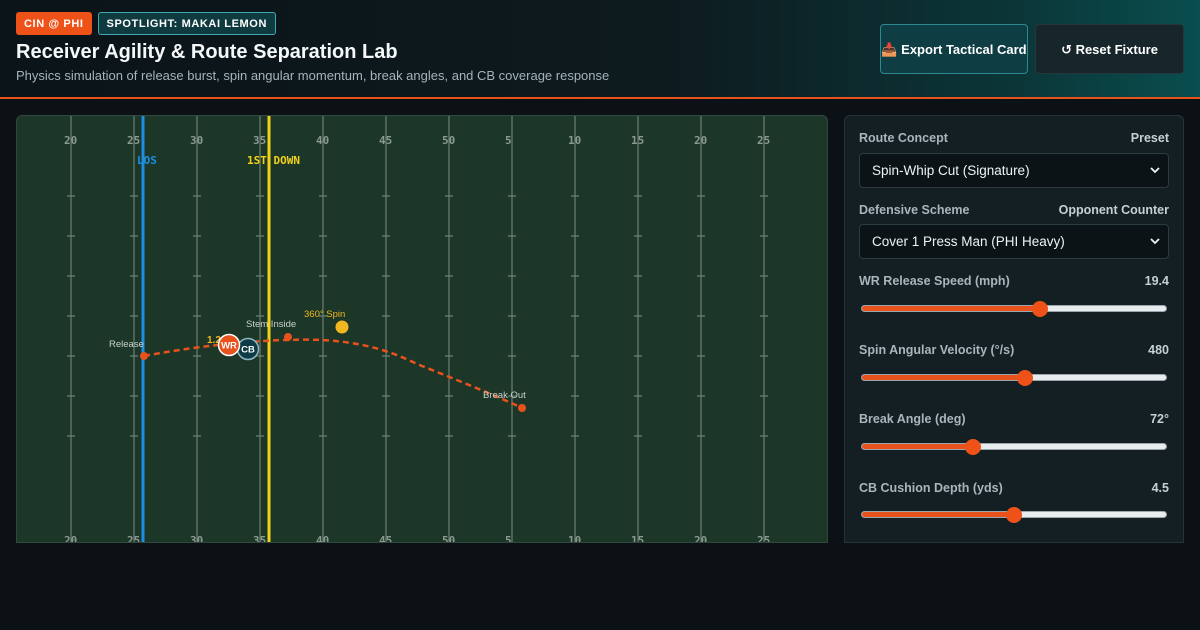  What do you see at coordinates (1113, 210) in the screenshot?
I see `defense-tag: Opponent Counter` at bounding box center [1113, 210].